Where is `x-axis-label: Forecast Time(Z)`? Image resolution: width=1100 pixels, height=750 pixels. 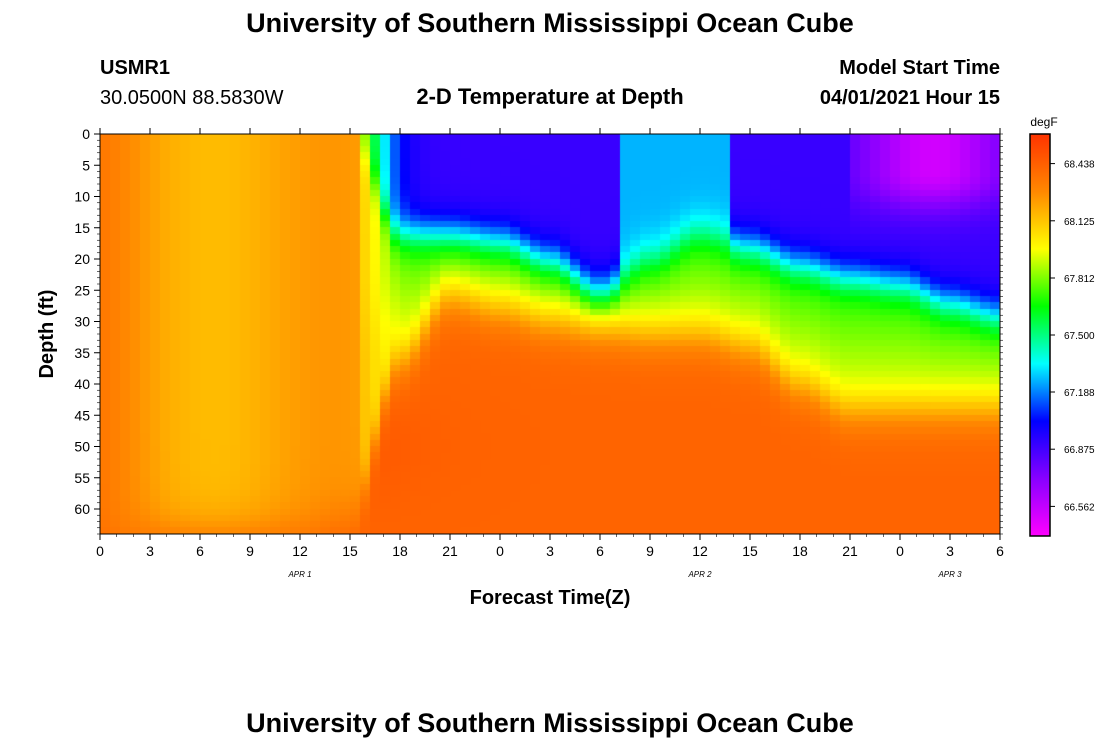 x-axis-label: Forecast Time(Z) is located at coordinates (550, 598).